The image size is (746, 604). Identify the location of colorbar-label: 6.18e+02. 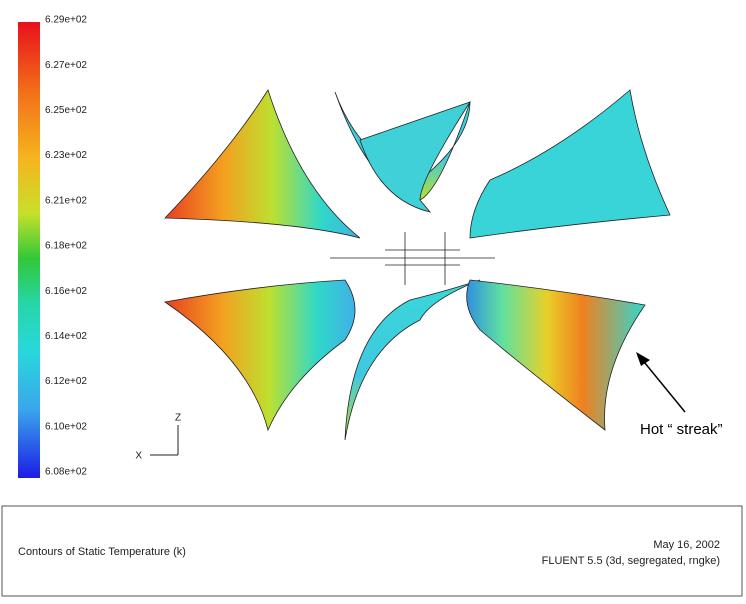
(66, 246).